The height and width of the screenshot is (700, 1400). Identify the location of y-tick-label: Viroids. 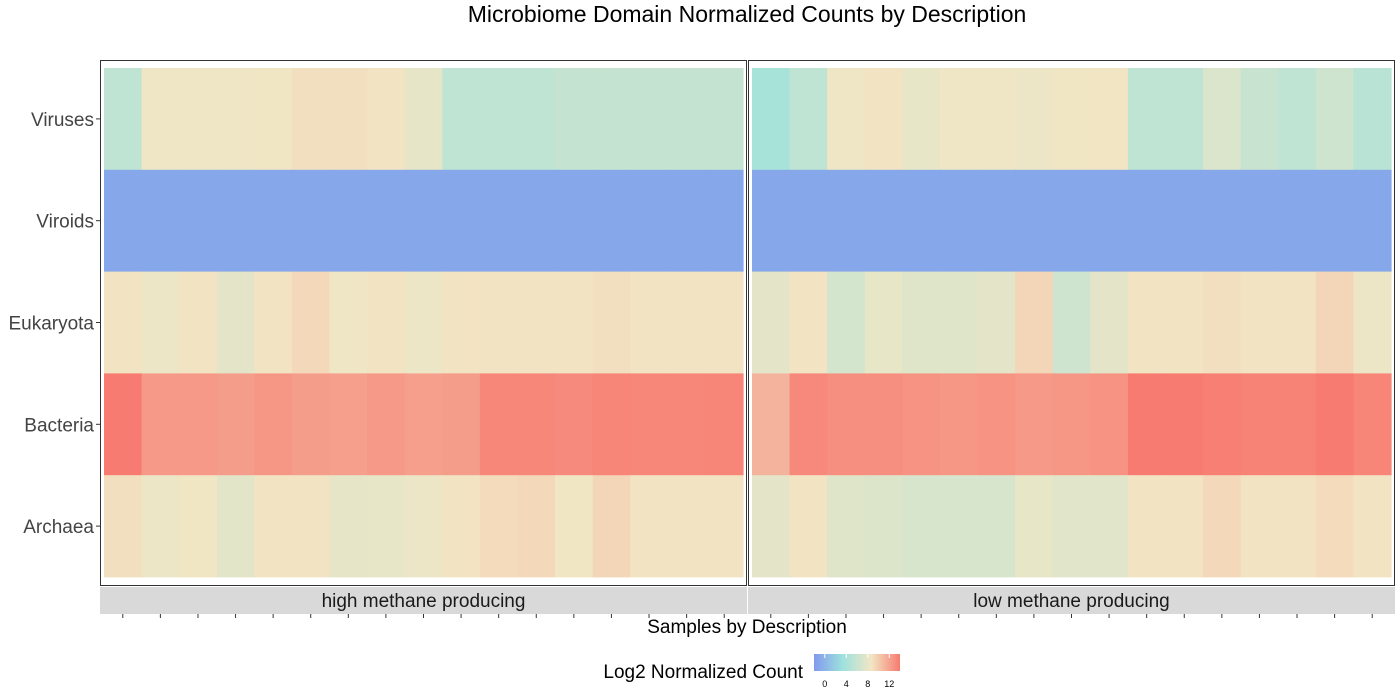
(65, 222).